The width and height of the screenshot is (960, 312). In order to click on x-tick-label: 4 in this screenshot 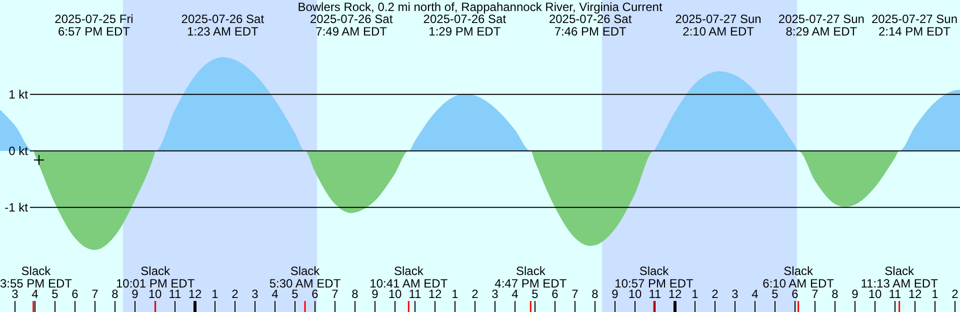, I will do `click(755, 294)`.